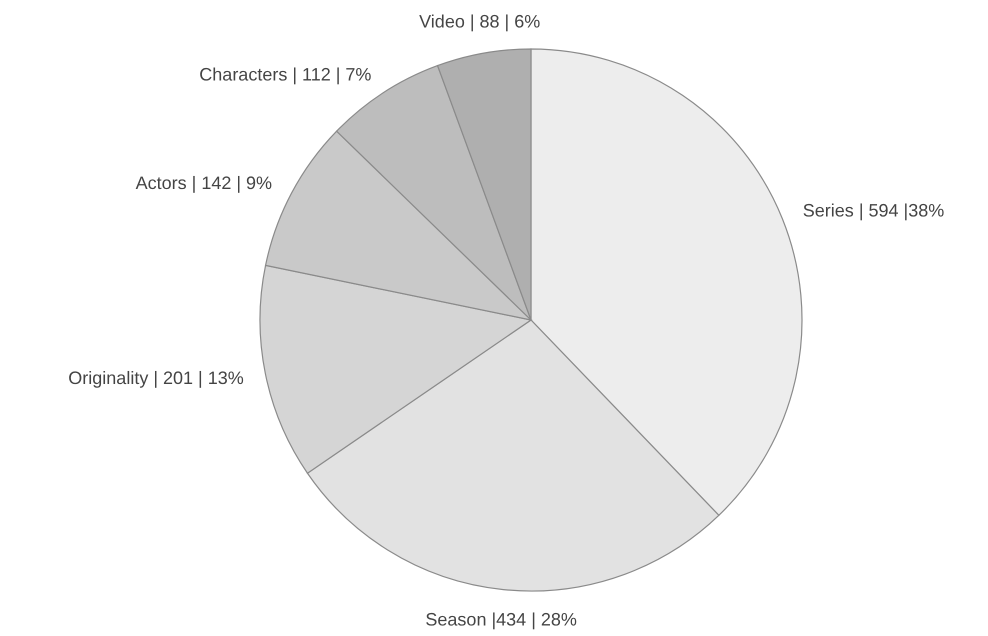 Image resolution: width=988 pixels, height=636 pixels. Describe the element at coordinates (161, 182) in the screenshot. I see `slice-label: Actors` at that location.